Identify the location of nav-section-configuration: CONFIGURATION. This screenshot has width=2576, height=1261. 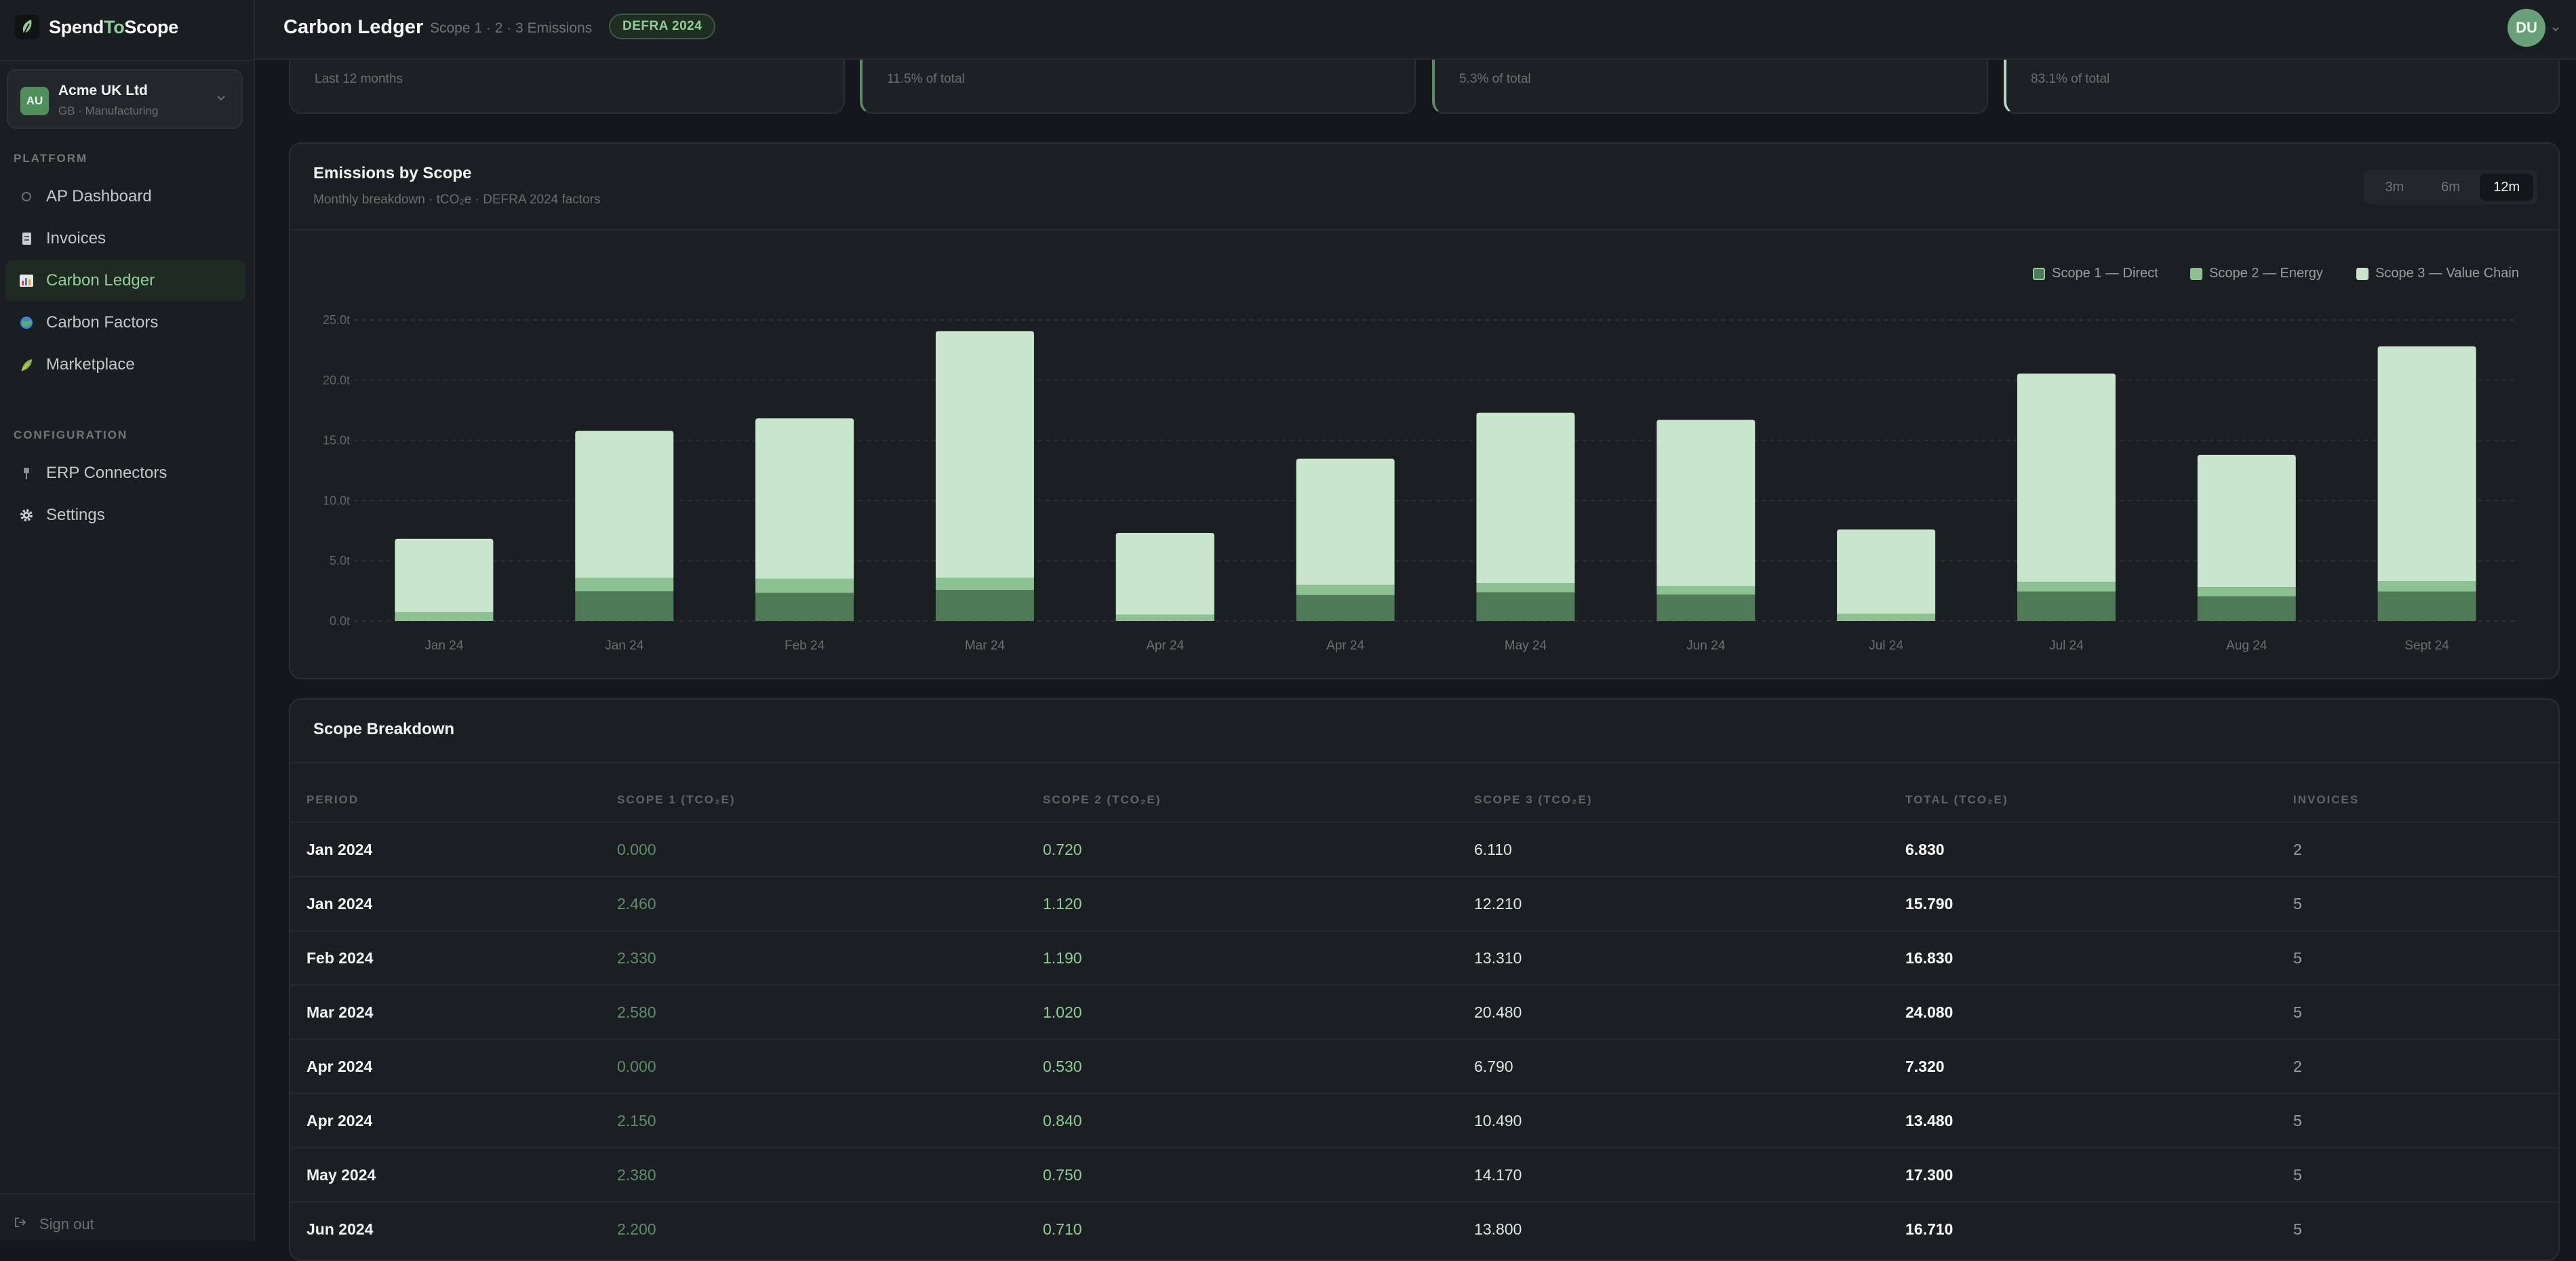
(71, 435).